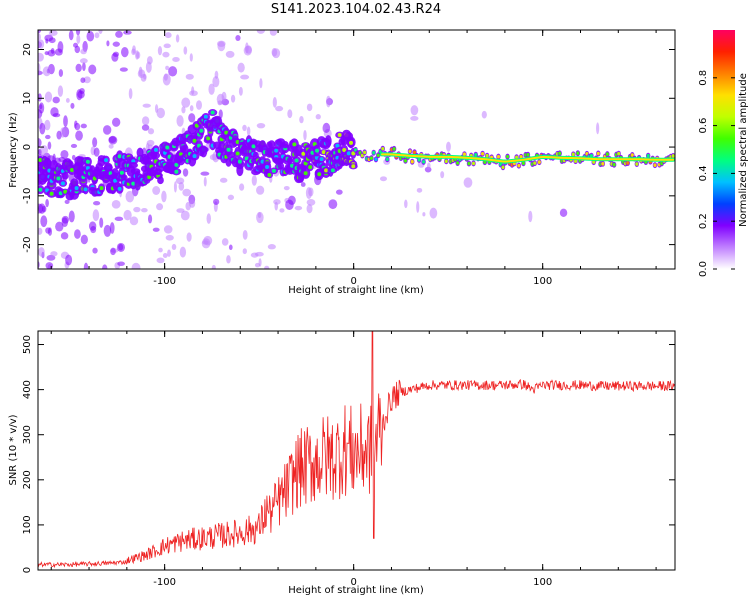  Describe the element at coordinates (743, 150) in the screenshot. I see `colorbar-label: Normalized spectral amplitude` at that location.